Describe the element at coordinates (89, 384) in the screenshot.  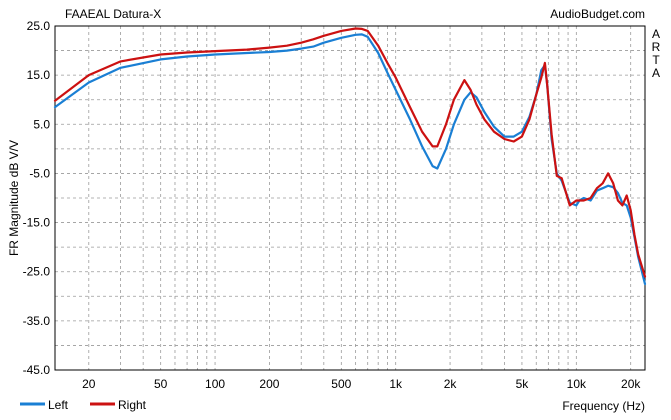
I see `x-tick-label: 20` at that location.